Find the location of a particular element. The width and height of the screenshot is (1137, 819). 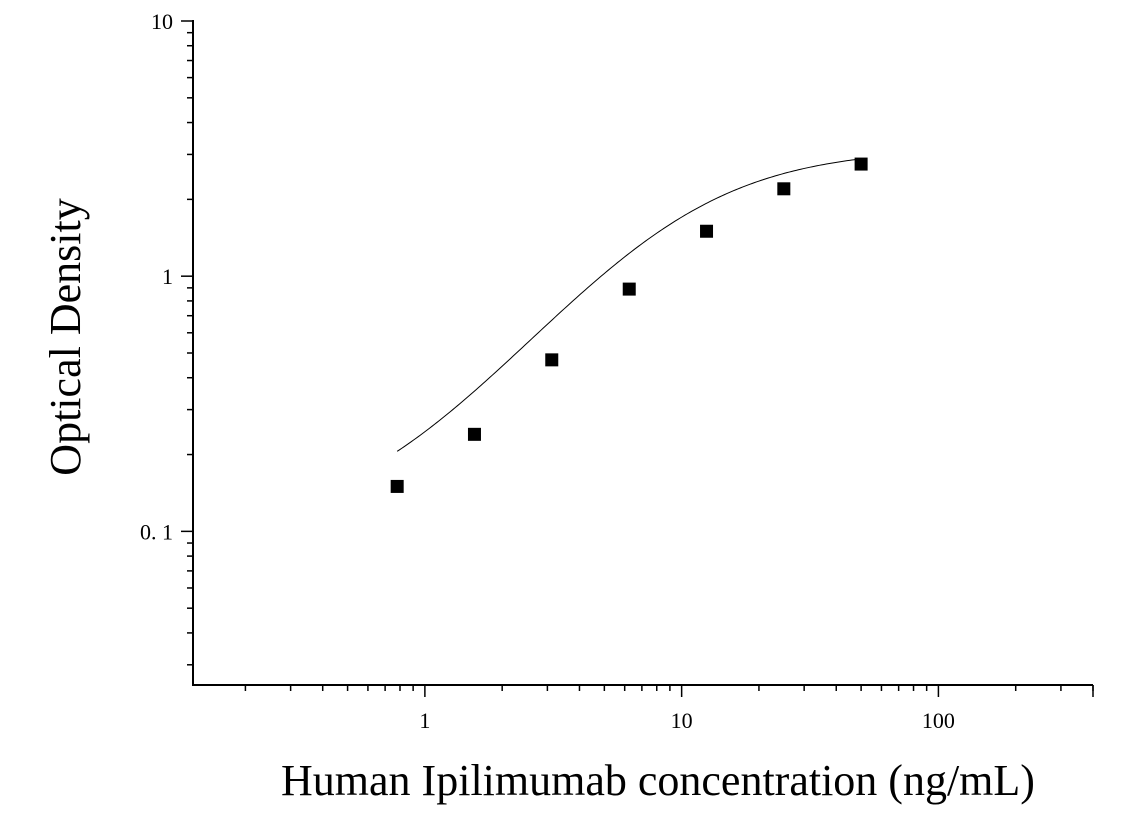

x-axis-title: Human Ipilimumab concentration (ng/mL) is located at coordinates (658, 780).